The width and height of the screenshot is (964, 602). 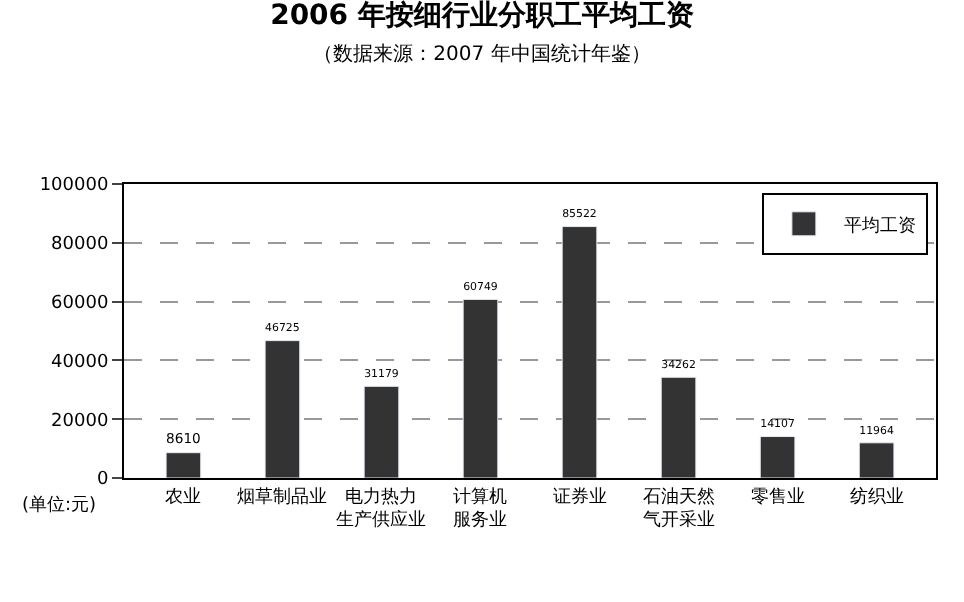 What do you see at coordinates (80, 303) in the screenshot?
I see `y-tick-label: 60000` at bounding box center [80, 303].